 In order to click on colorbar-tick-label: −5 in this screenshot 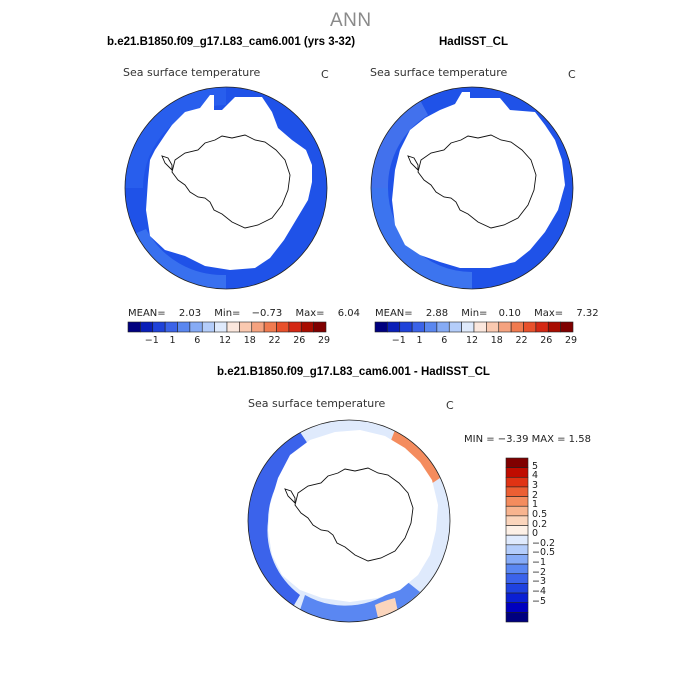, I will do `click(539, 601)`.